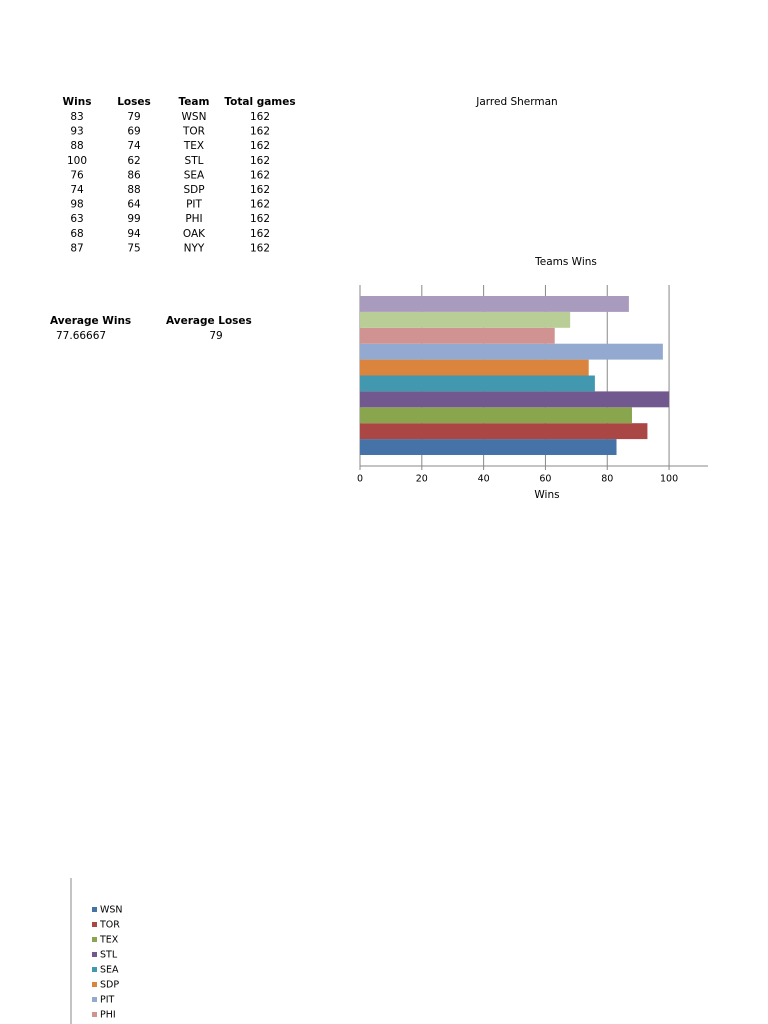  What do you see at coordinates (134, 175) in the screenshot?
I see `table-cell: 86` at bounding box center [134, 175].